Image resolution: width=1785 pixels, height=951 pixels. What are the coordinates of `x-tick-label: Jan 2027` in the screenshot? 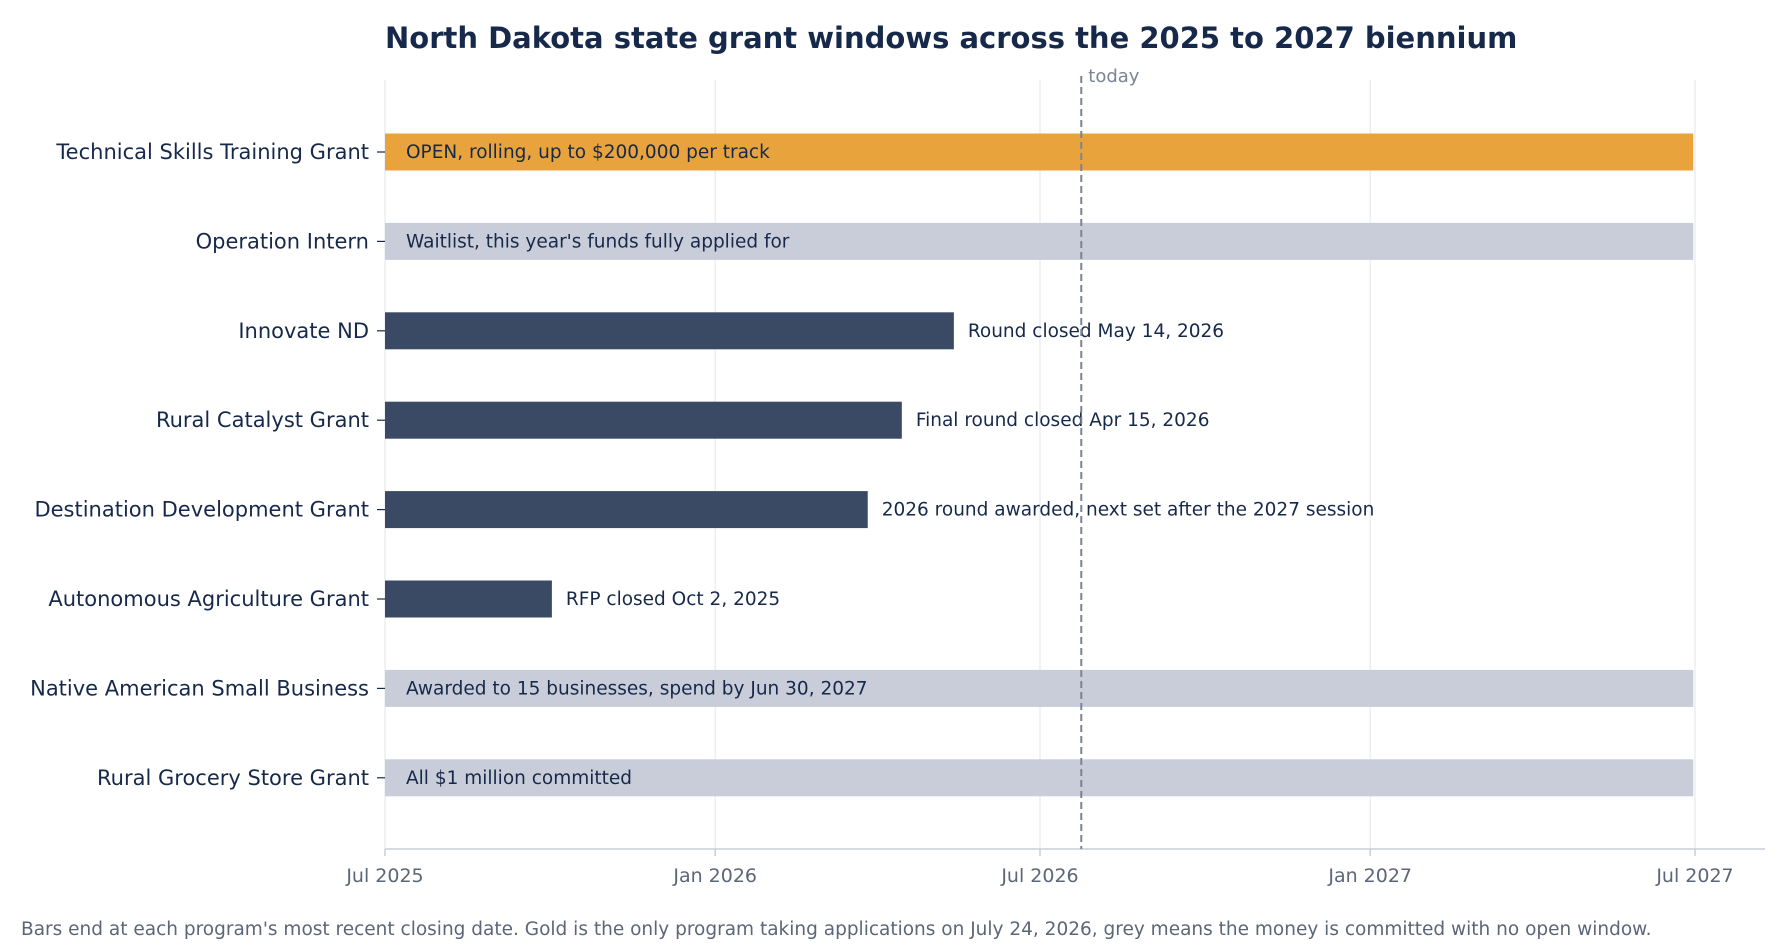 It's located at (1369, 876).